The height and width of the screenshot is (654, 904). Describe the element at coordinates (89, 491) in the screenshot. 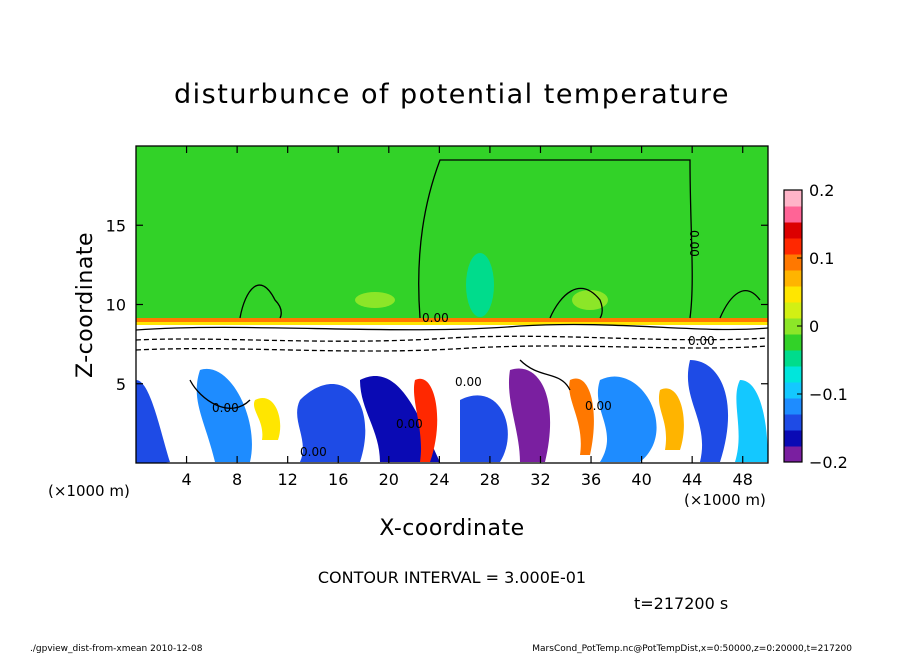

I see `x-unit-left: (×1000 m)` at that location.